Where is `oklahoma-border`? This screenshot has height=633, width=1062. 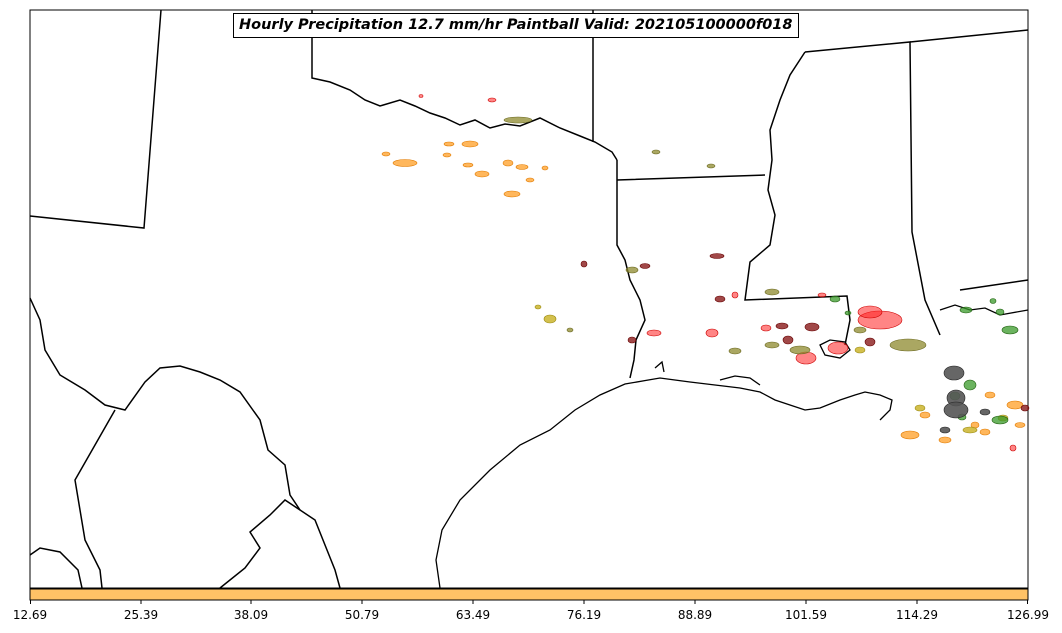
oklahoma-border is located at coordinates (464, 85).